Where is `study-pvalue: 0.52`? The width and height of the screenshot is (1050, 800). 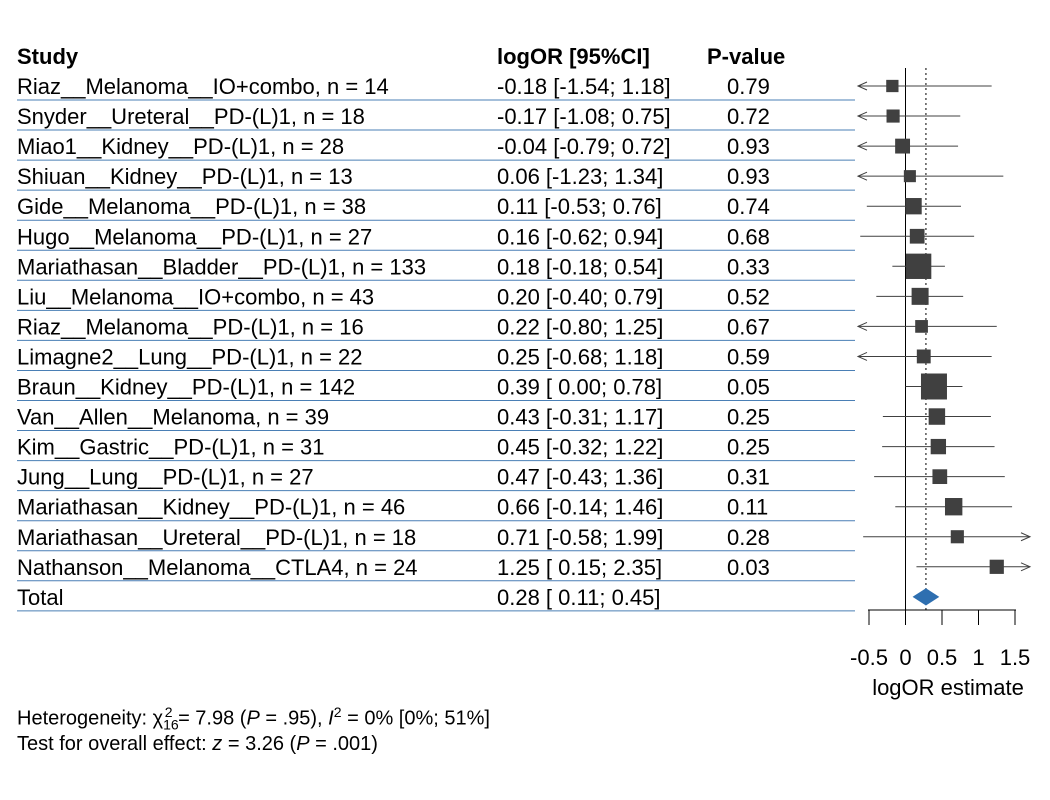 study-pvalue: 0.52 is located at coordinates (748, 296).